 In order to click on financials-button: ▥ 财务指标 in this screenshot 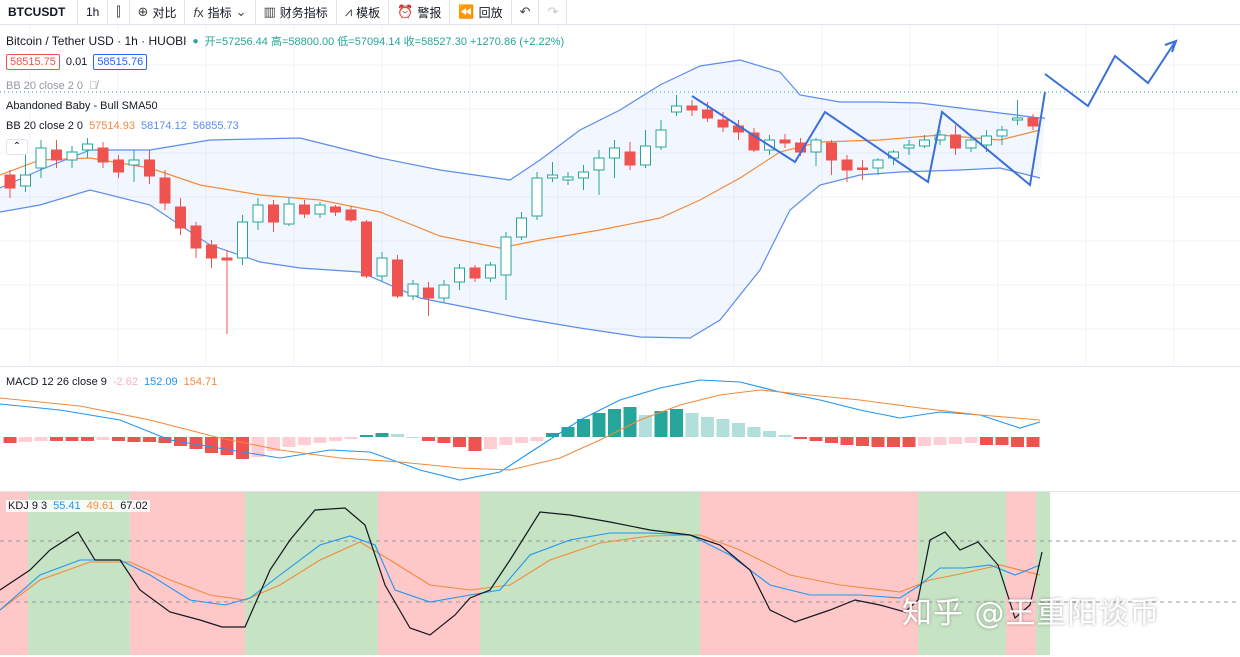, I will do `click(296, 12)`.